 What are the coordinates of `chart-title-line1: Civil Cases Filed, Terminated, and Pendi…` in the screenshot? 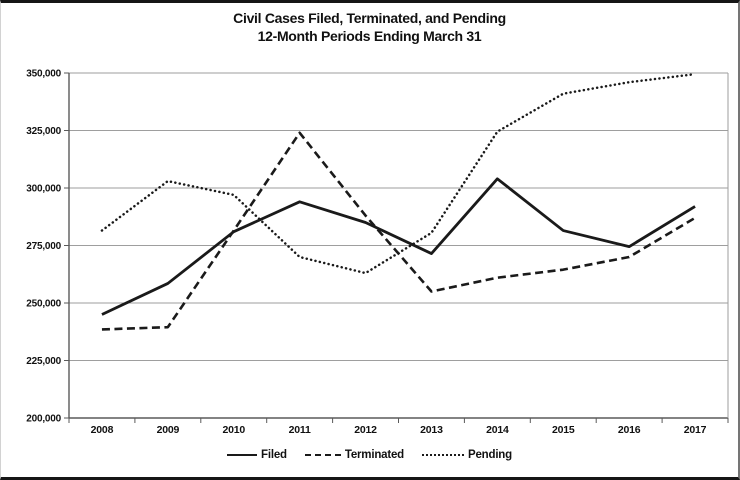 It's located at (369, 18).